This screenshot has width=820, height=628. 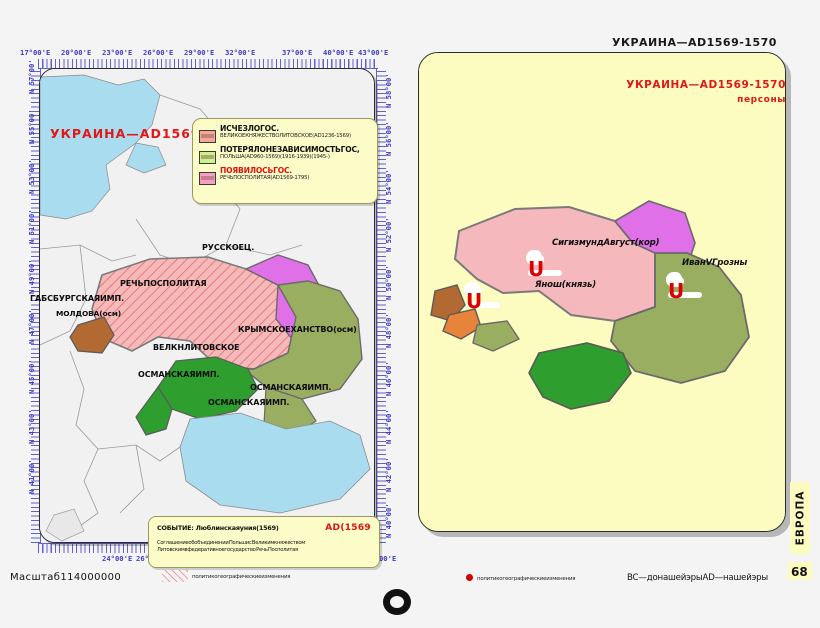 I want to click on hatch-legend-swatch, so click(x=175, y=576).